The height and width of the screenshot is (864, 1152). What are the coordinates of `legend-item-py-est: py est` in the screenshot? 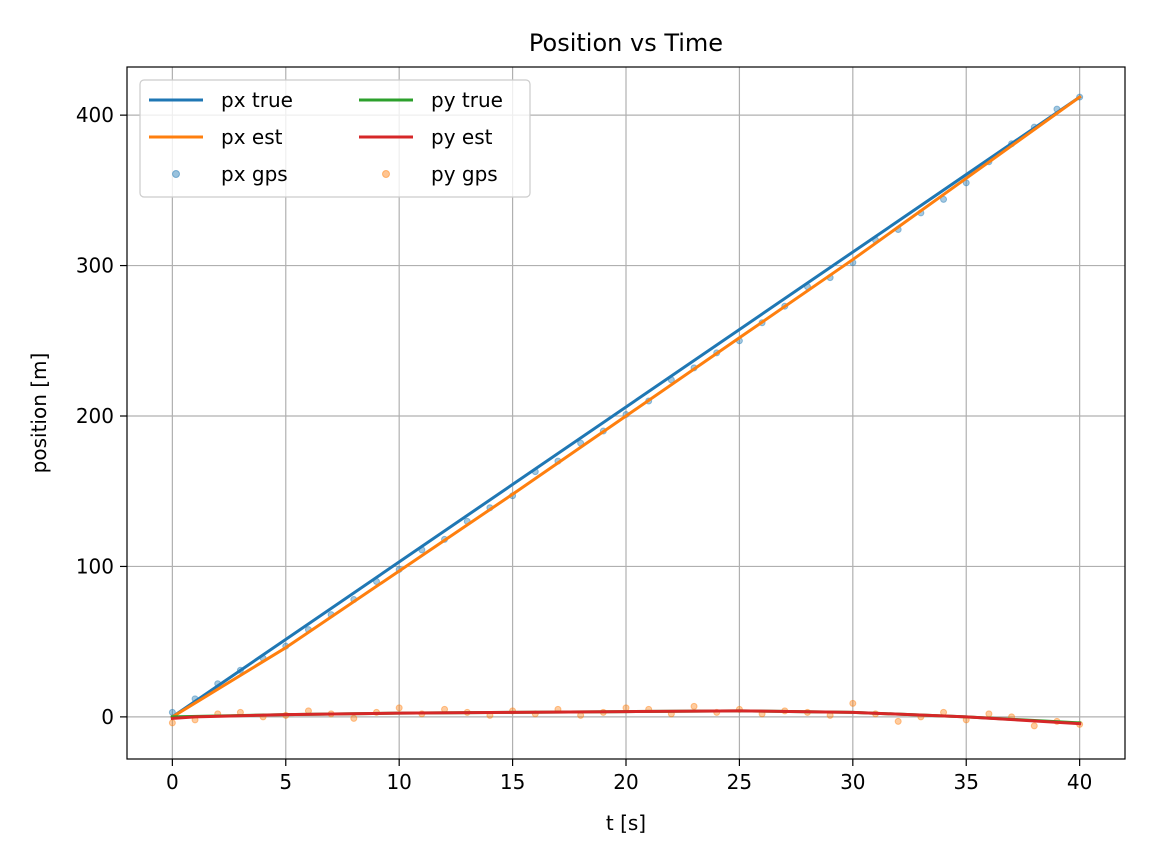 It's located at (426, 137).